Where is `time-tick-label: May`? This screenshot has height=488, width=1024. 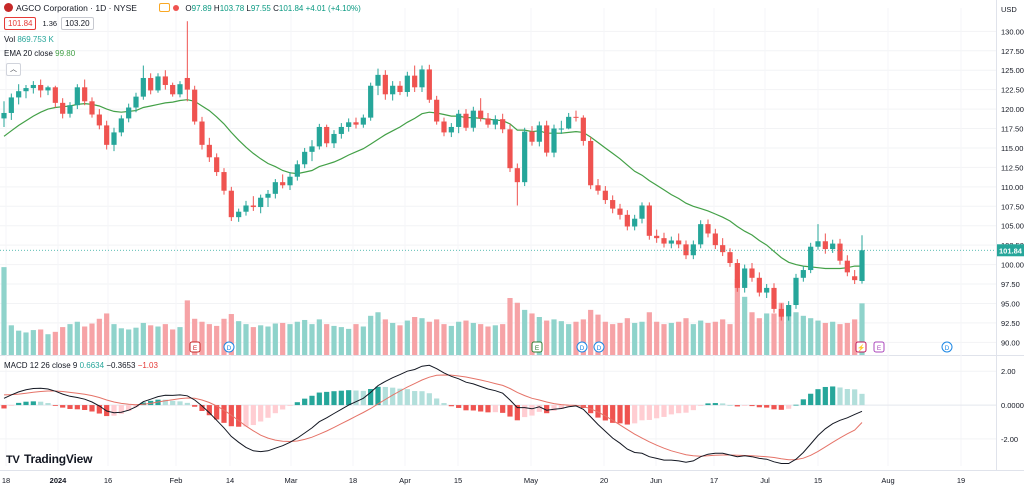 time-tick-label: May is located at coordinates (531, 480).